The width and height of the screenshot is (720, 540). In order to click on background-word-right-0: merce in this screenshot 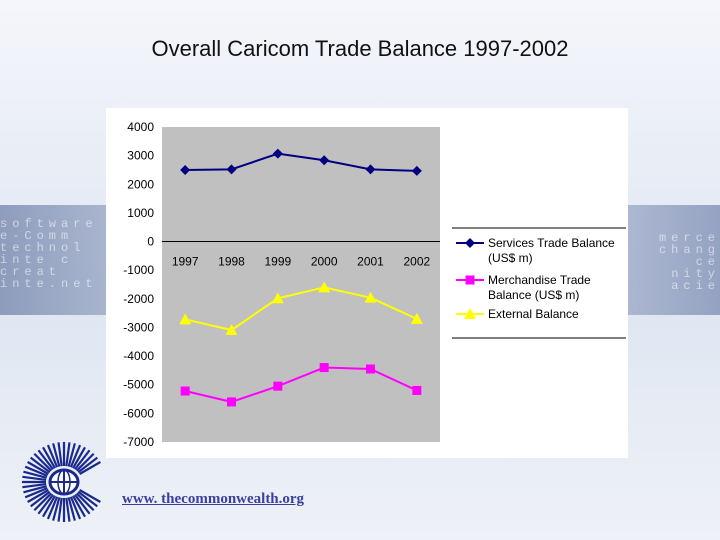, I will do `click(689, 238)`.